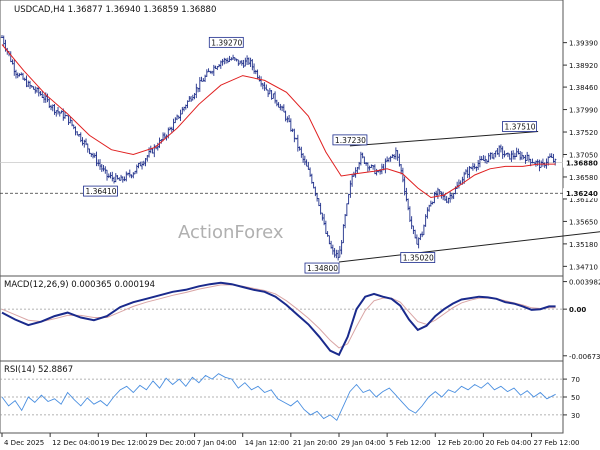  What do you see at coordinates (460, 443) in the screenshot?
I see `x-tick-label: 12 Feb 20:00` at bounding box center [460, 443].